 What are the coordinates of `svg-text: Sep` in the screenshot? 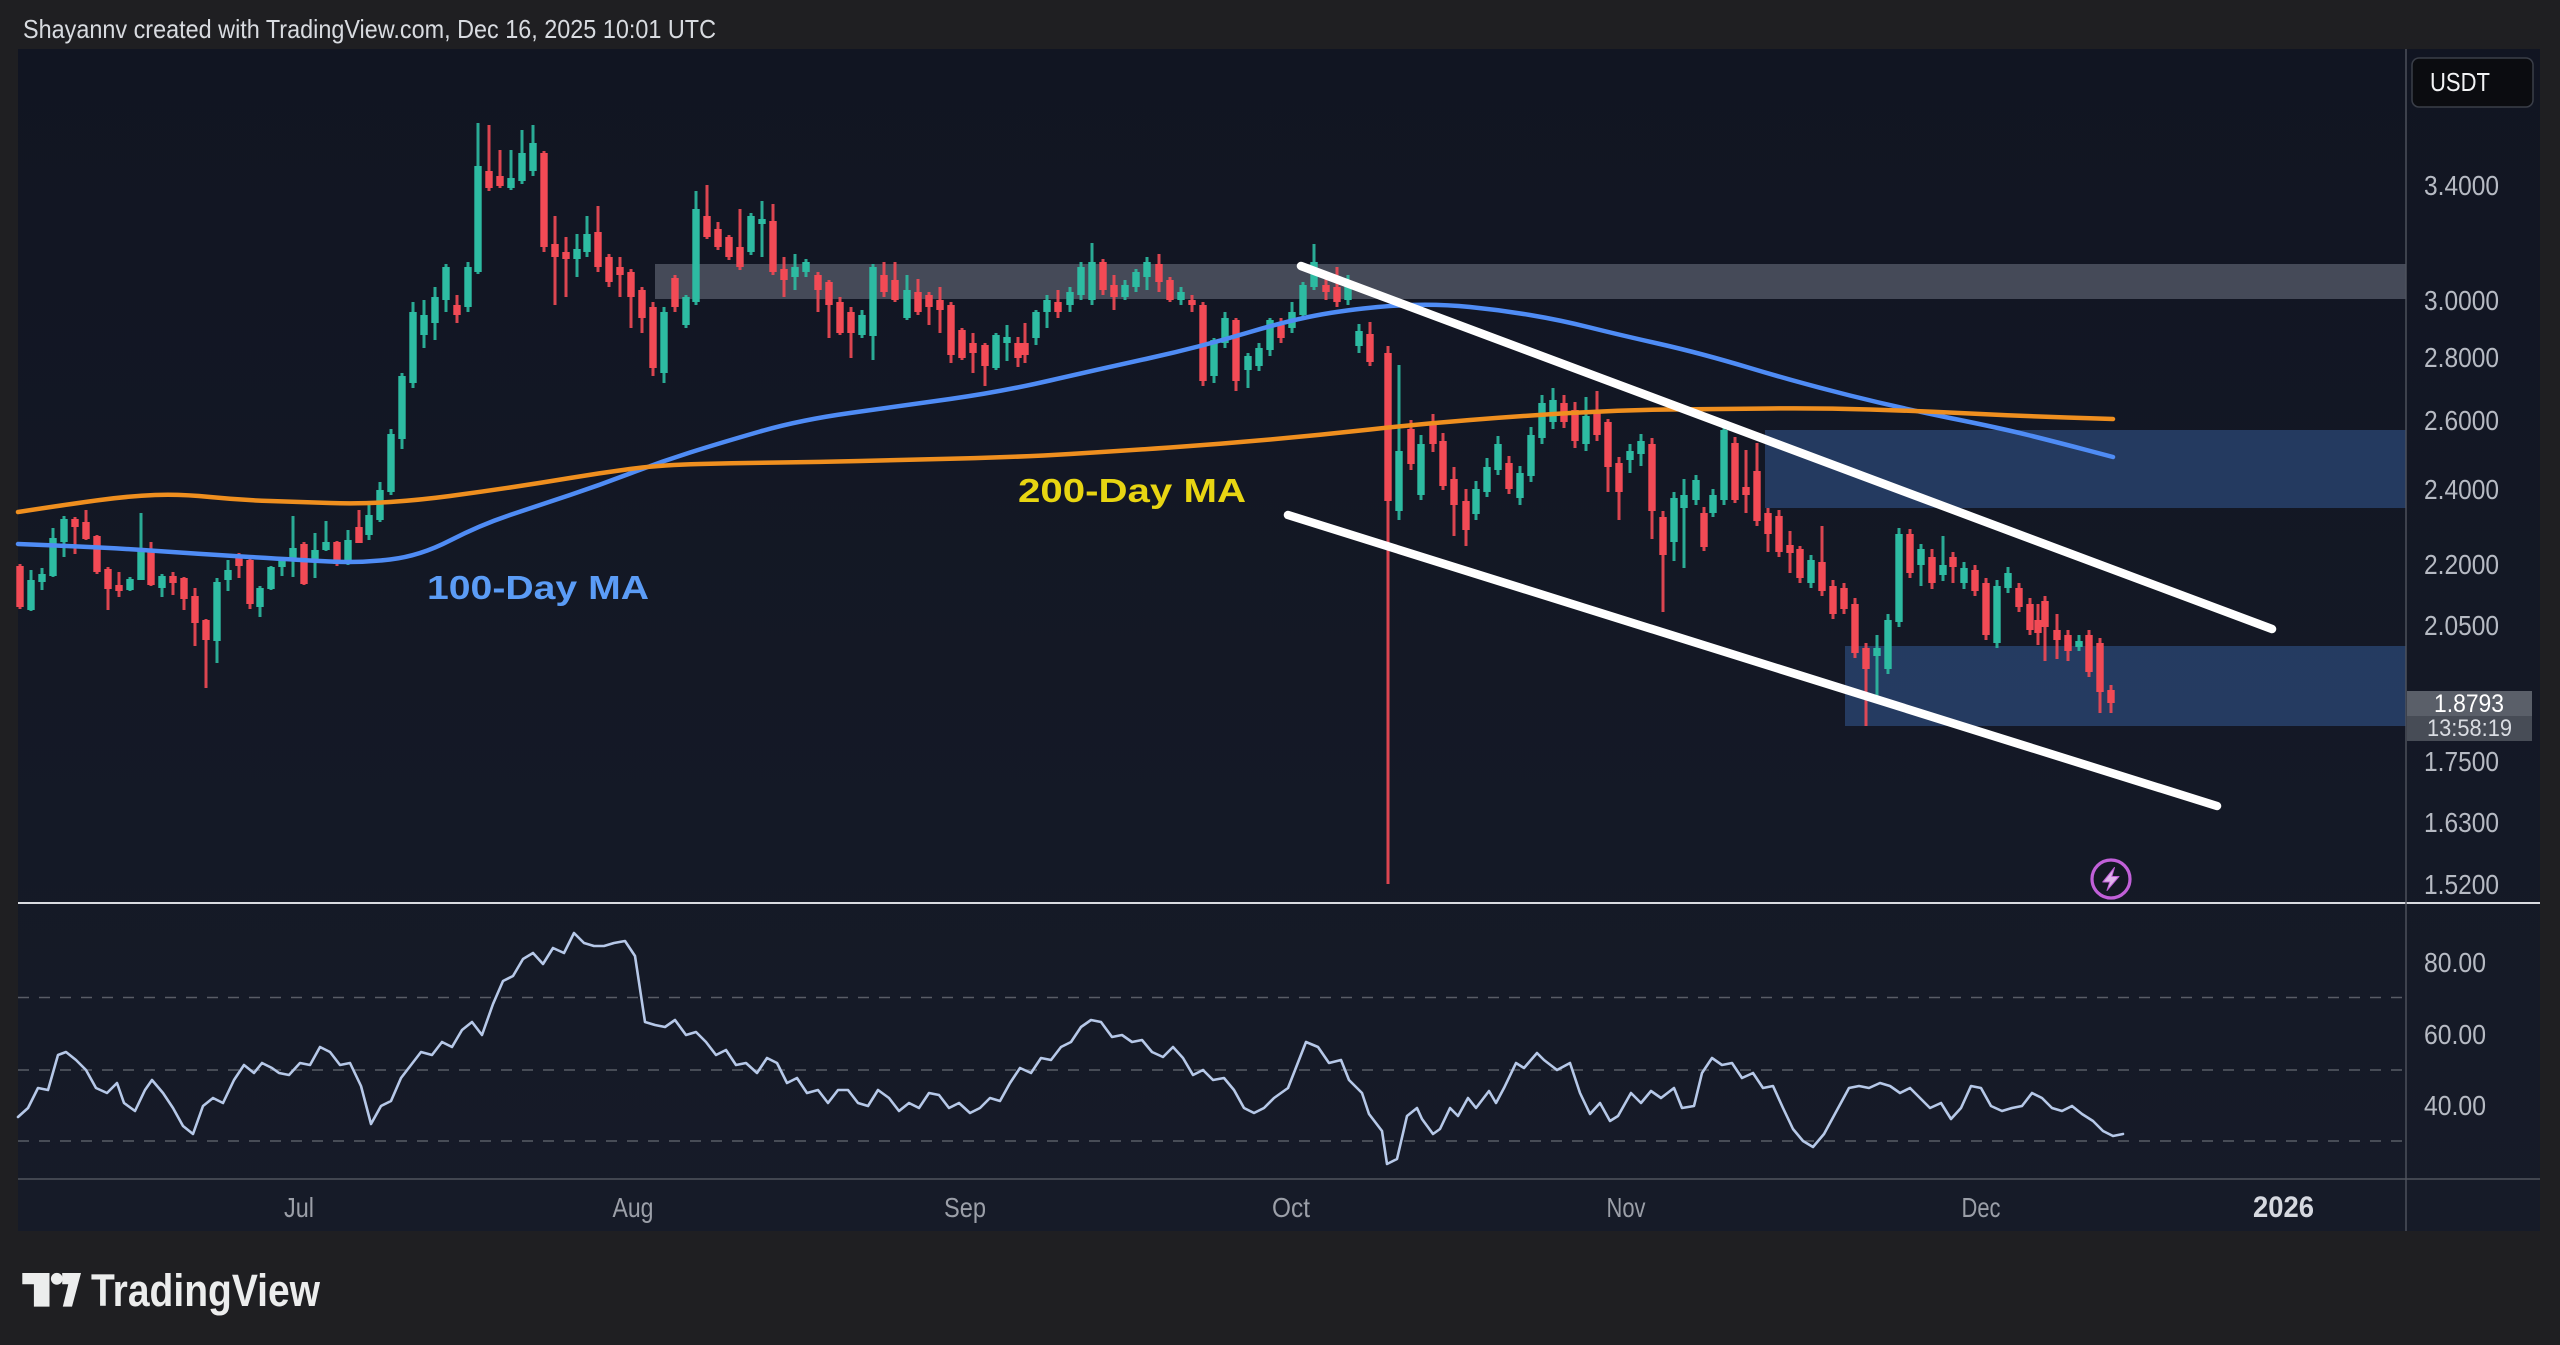 It's located at (965, 1207).